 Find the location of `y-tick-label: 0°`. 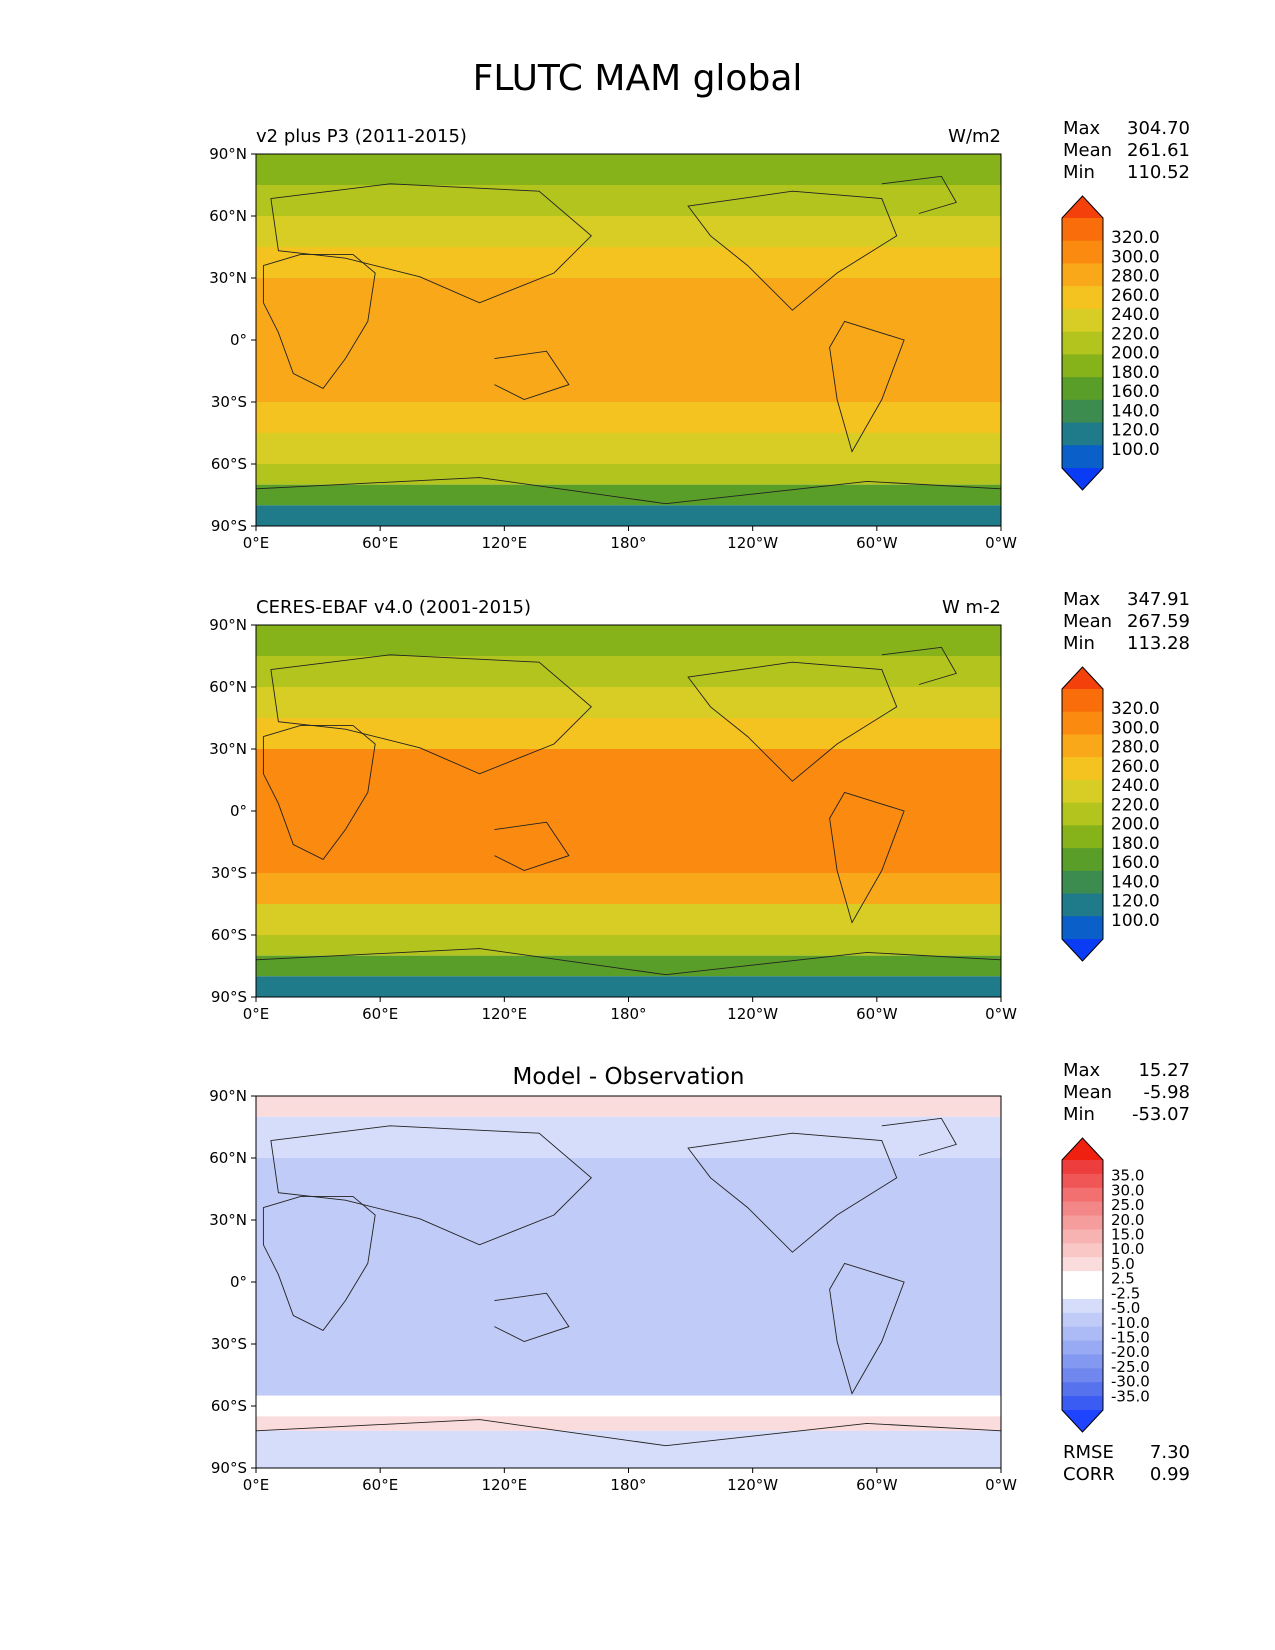

y-tick-label: 0° is located at coordinates (238, 340).